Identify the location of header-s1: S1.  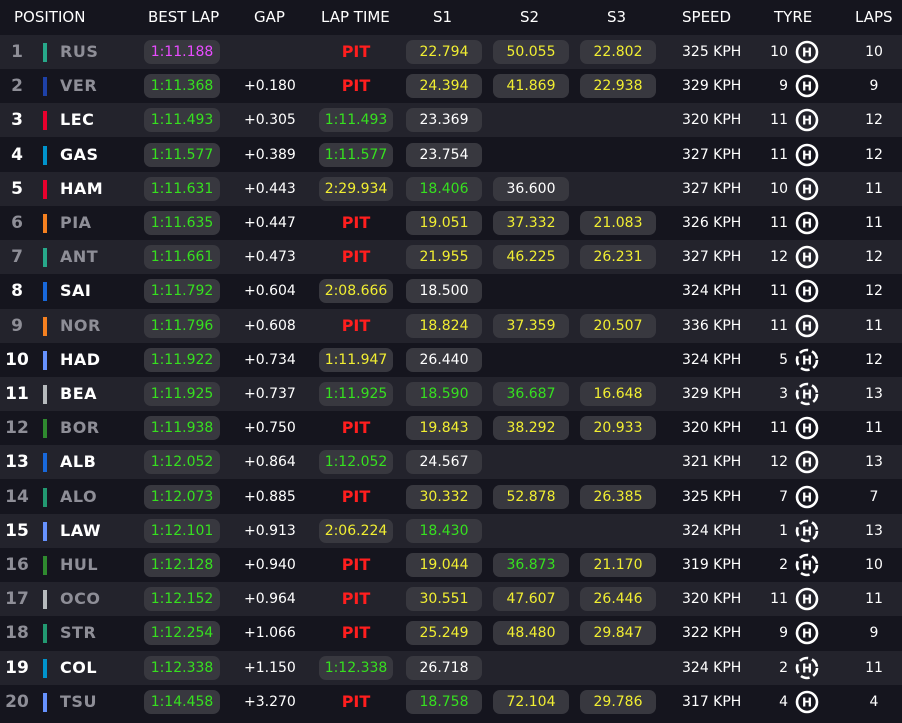
(443, 17).